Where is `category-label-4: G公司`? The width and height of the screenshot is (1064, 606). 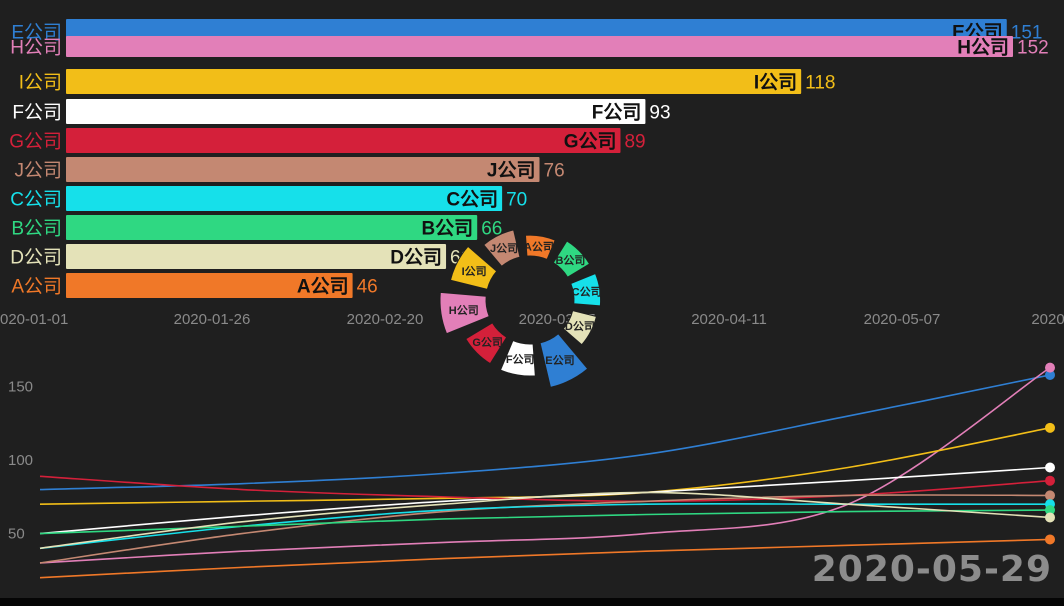
category-label-4: G公司 is located at coordinates (35, 142).